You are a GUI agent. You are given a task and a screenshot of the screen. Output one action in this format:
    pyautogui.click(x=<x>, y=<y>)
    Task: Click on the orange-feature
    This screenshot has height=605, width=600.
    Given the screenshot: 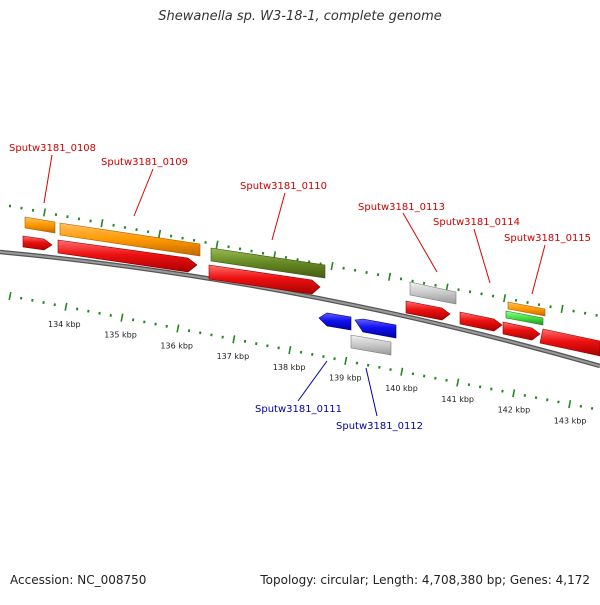 What is the action you would take?
    pyautogui.click(x=40, y=225)
    